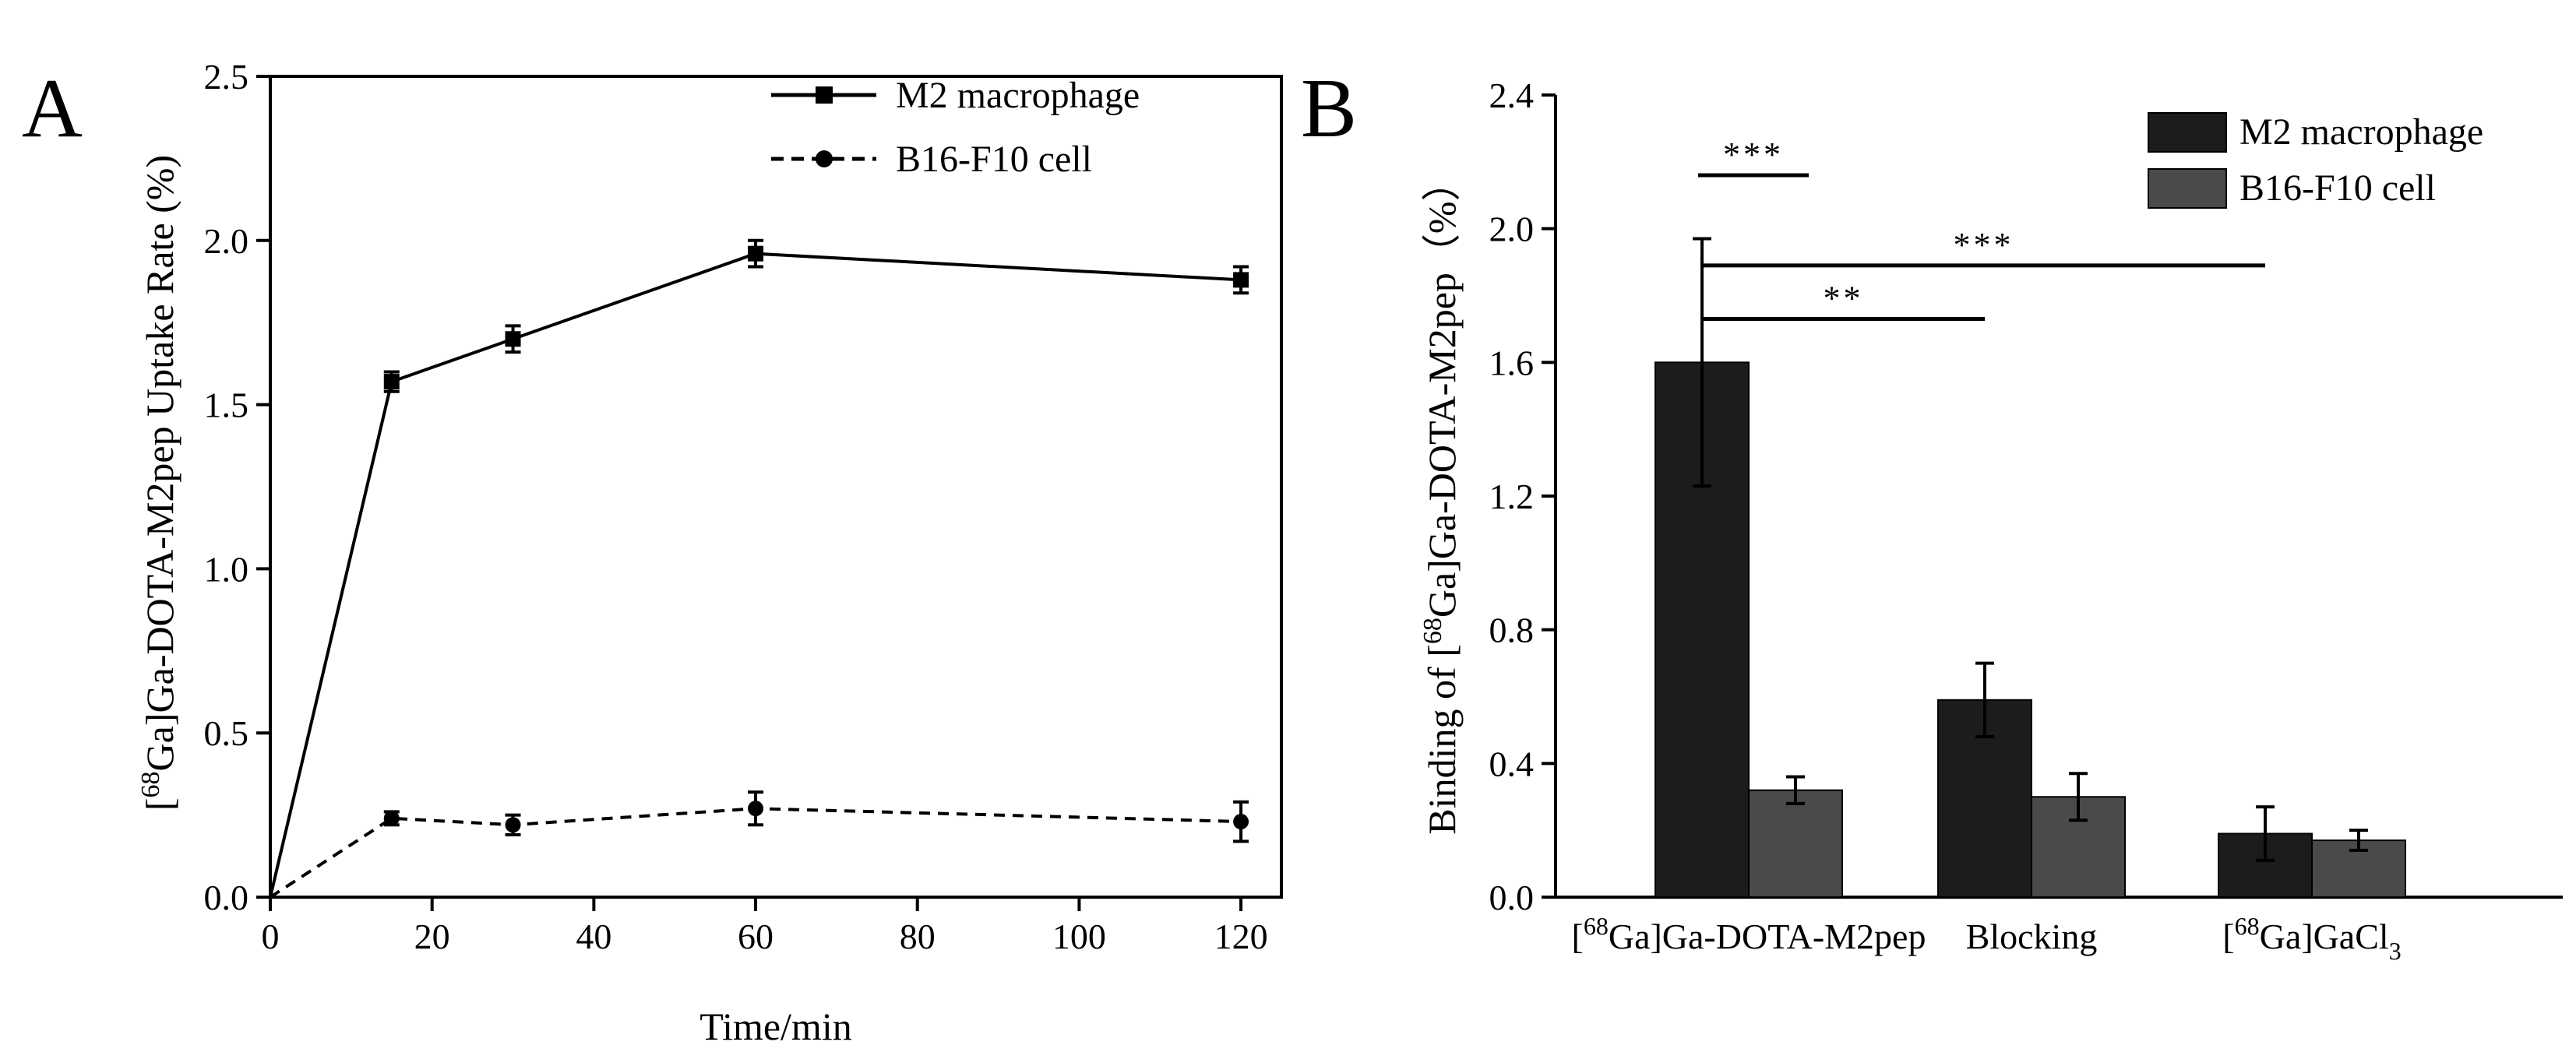 The width and height of the screenshot is (2576, 1063). Describe the element at coordinates (158, 483) in the screenshot. I see `panel-a-y-axis-label: [68Ga]Ga-DOTA-M2pep Uptake Rate (%)` at that location.